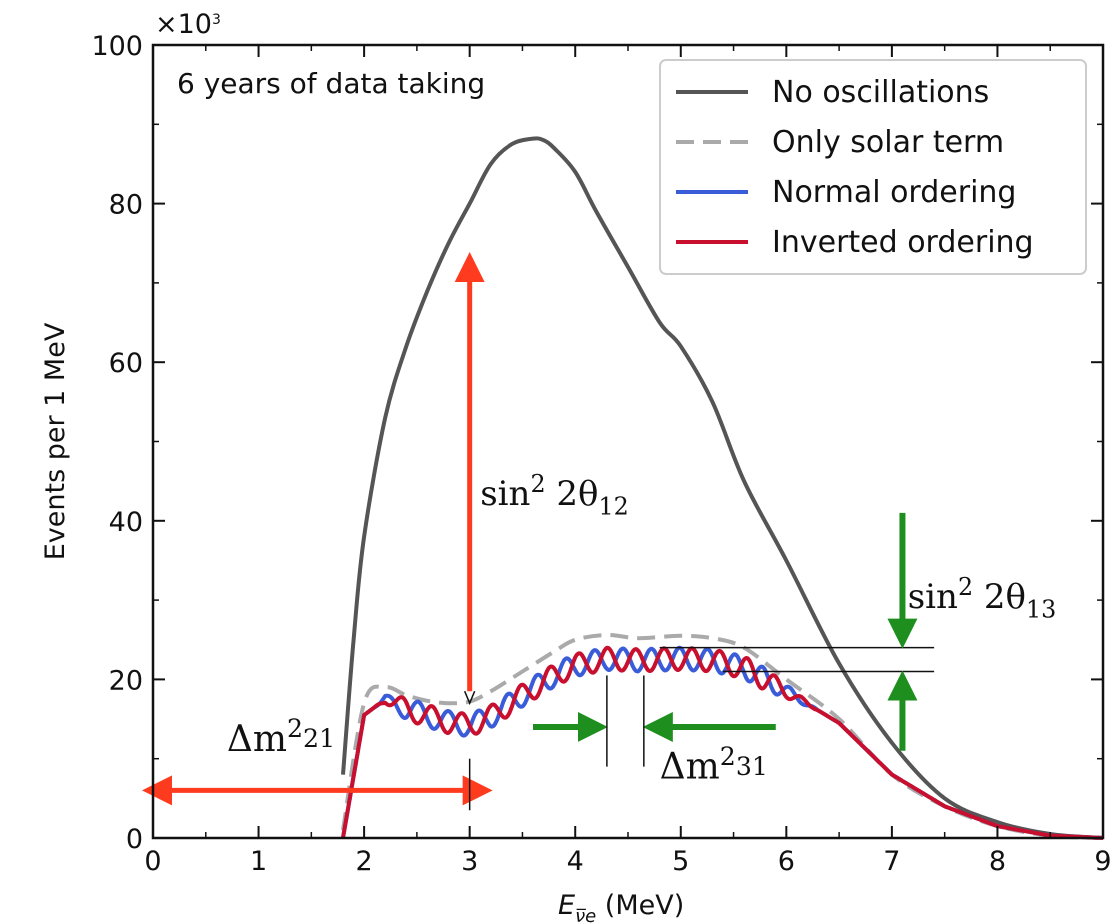 This screenshot has height=924, width=1118. I want to click on dm31-label: Δm231, so click(714, 765).